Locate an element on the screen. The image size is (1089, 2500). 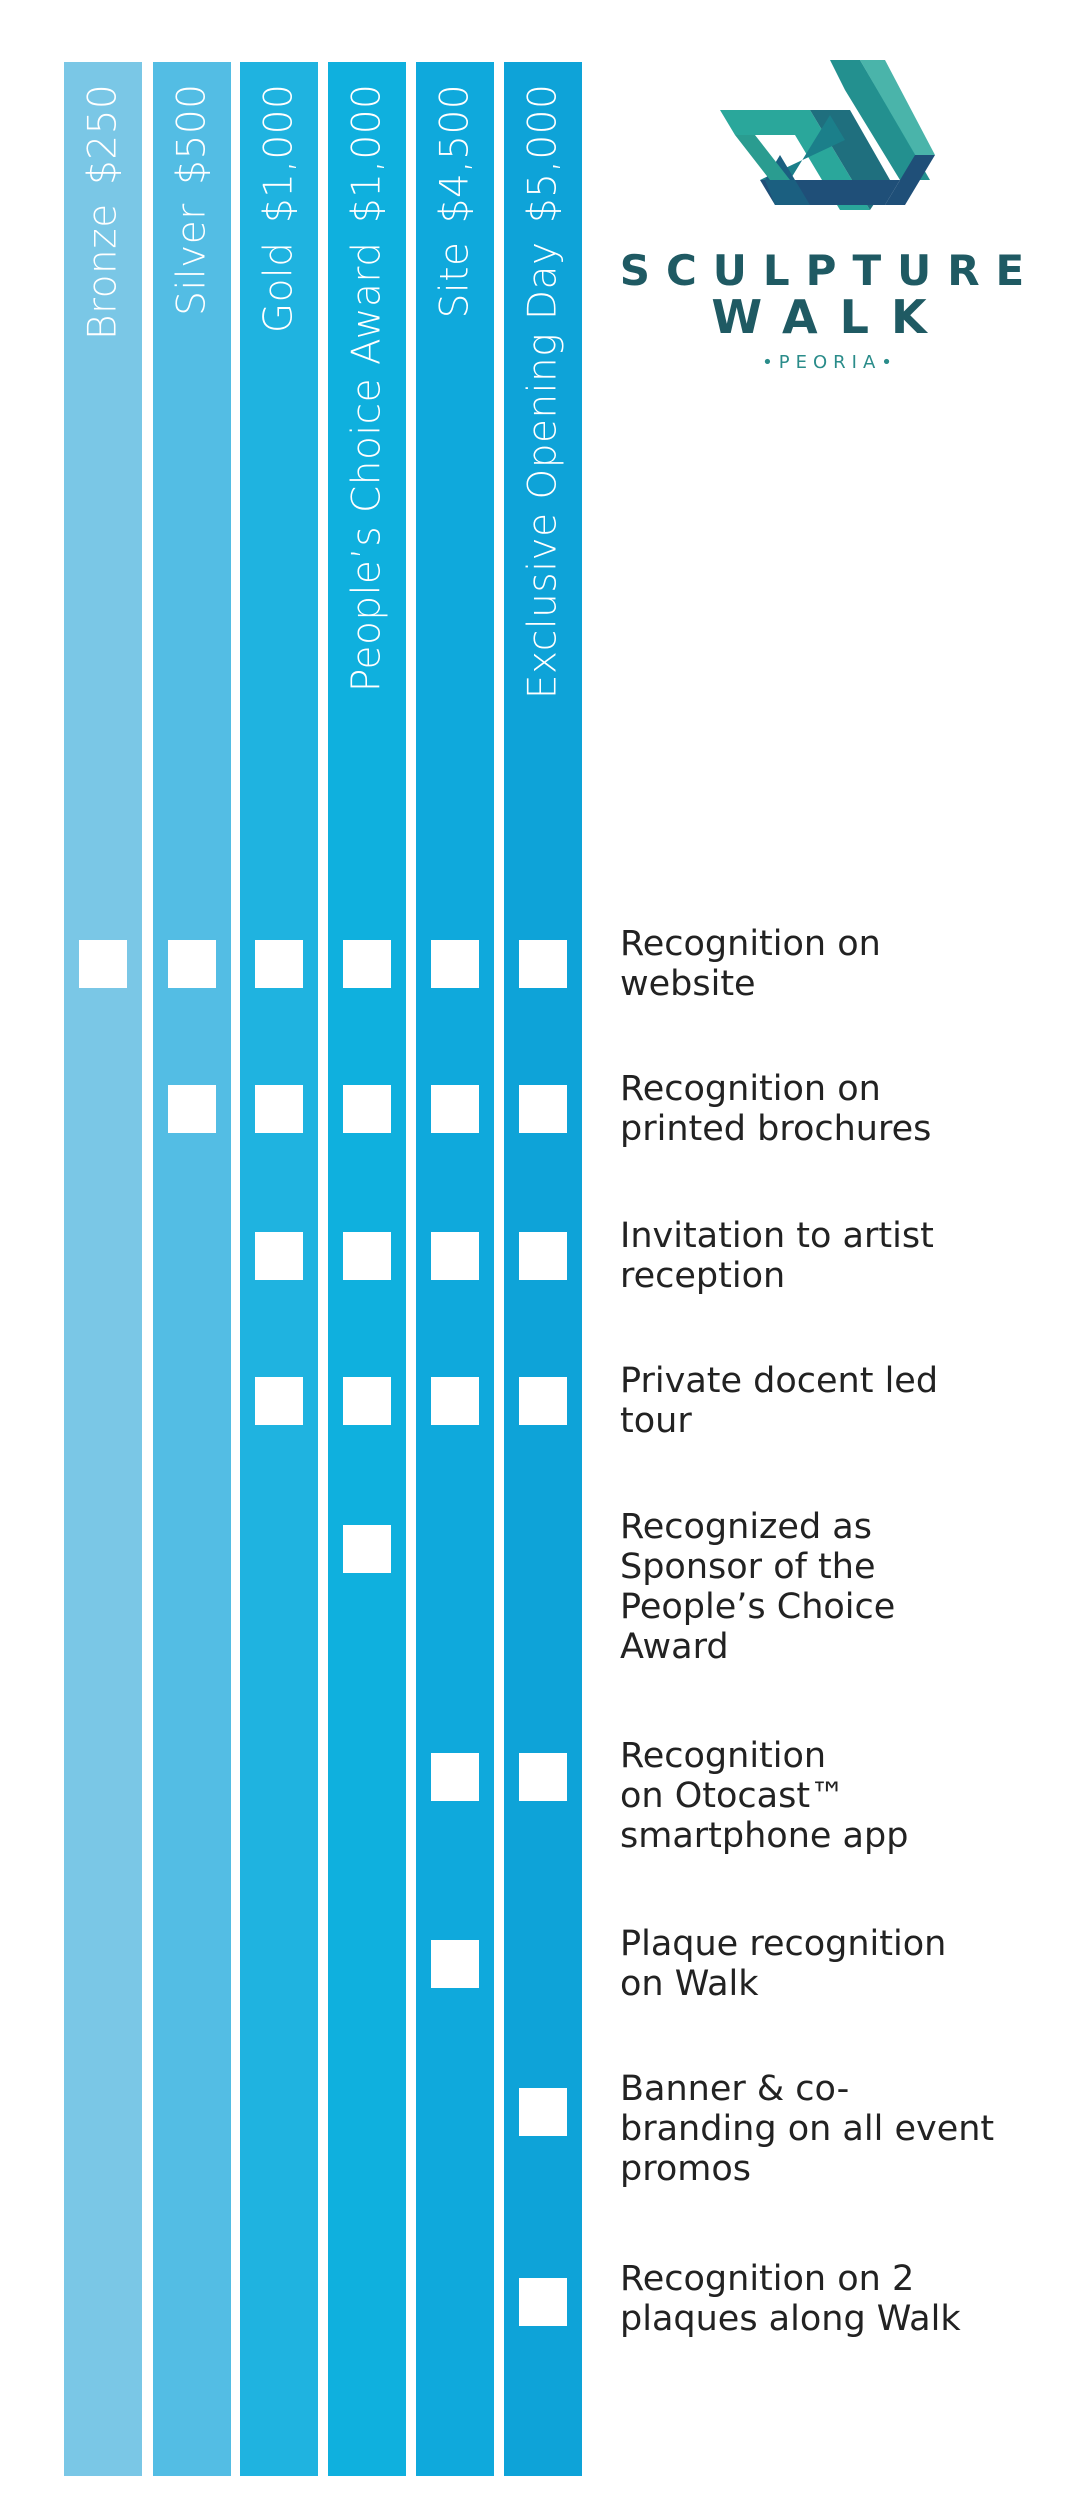
tier-name: Exclusive Opening Day is located at coordinates (543, 470).